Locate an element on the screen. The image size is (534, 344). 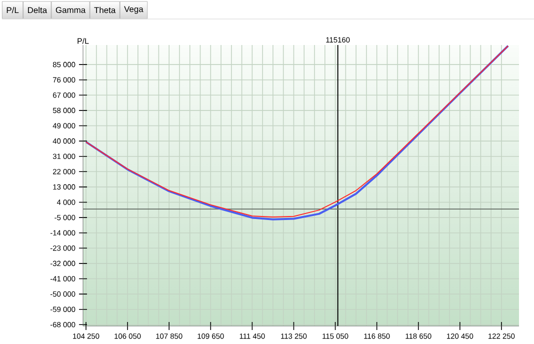
text: Gamma is located at coordinates (71, 10).